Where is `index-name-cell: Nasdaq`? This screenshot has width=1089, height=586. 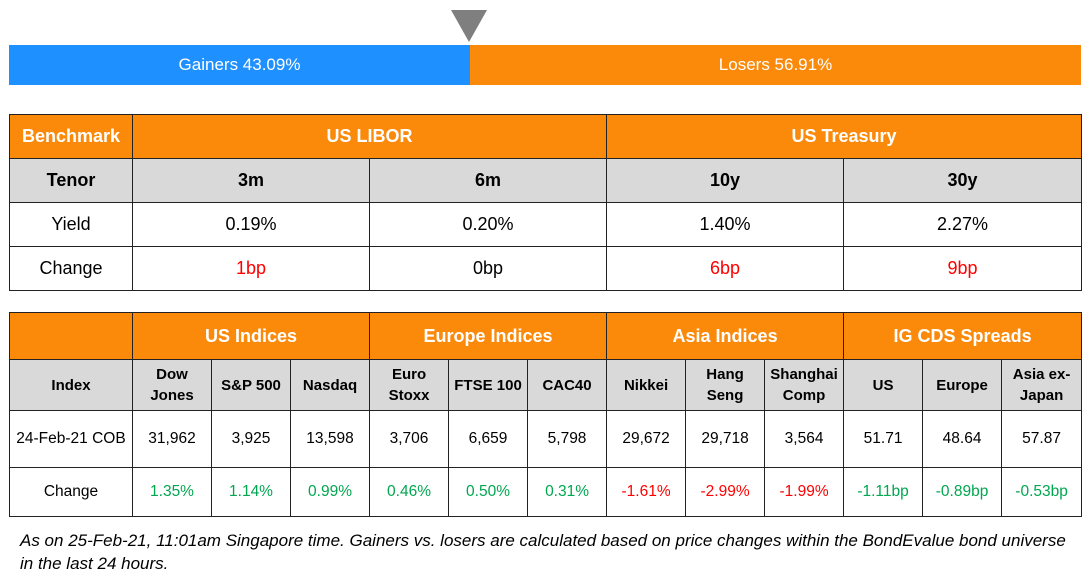 index-name-cell: Nasdaq is located at coordinates (330, 385).